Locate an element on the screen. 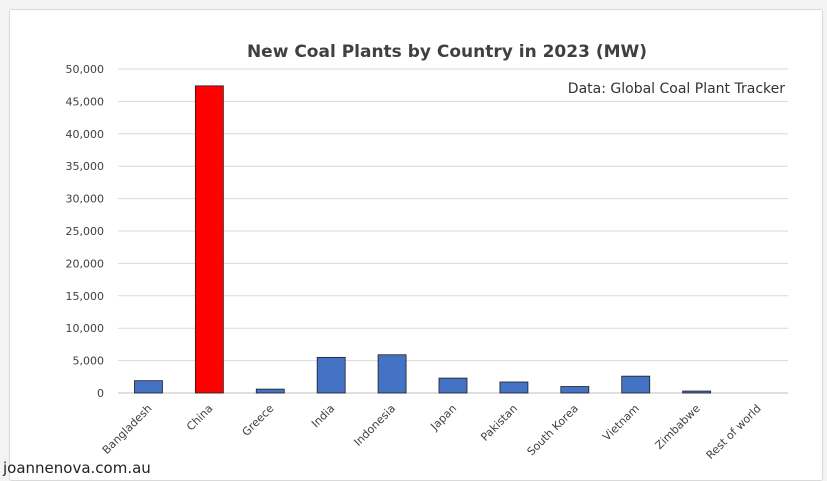 Image resolution: width=827 pixels, height=481 pixels. x-tick-label: Japan is located at coordinates (444, 418).